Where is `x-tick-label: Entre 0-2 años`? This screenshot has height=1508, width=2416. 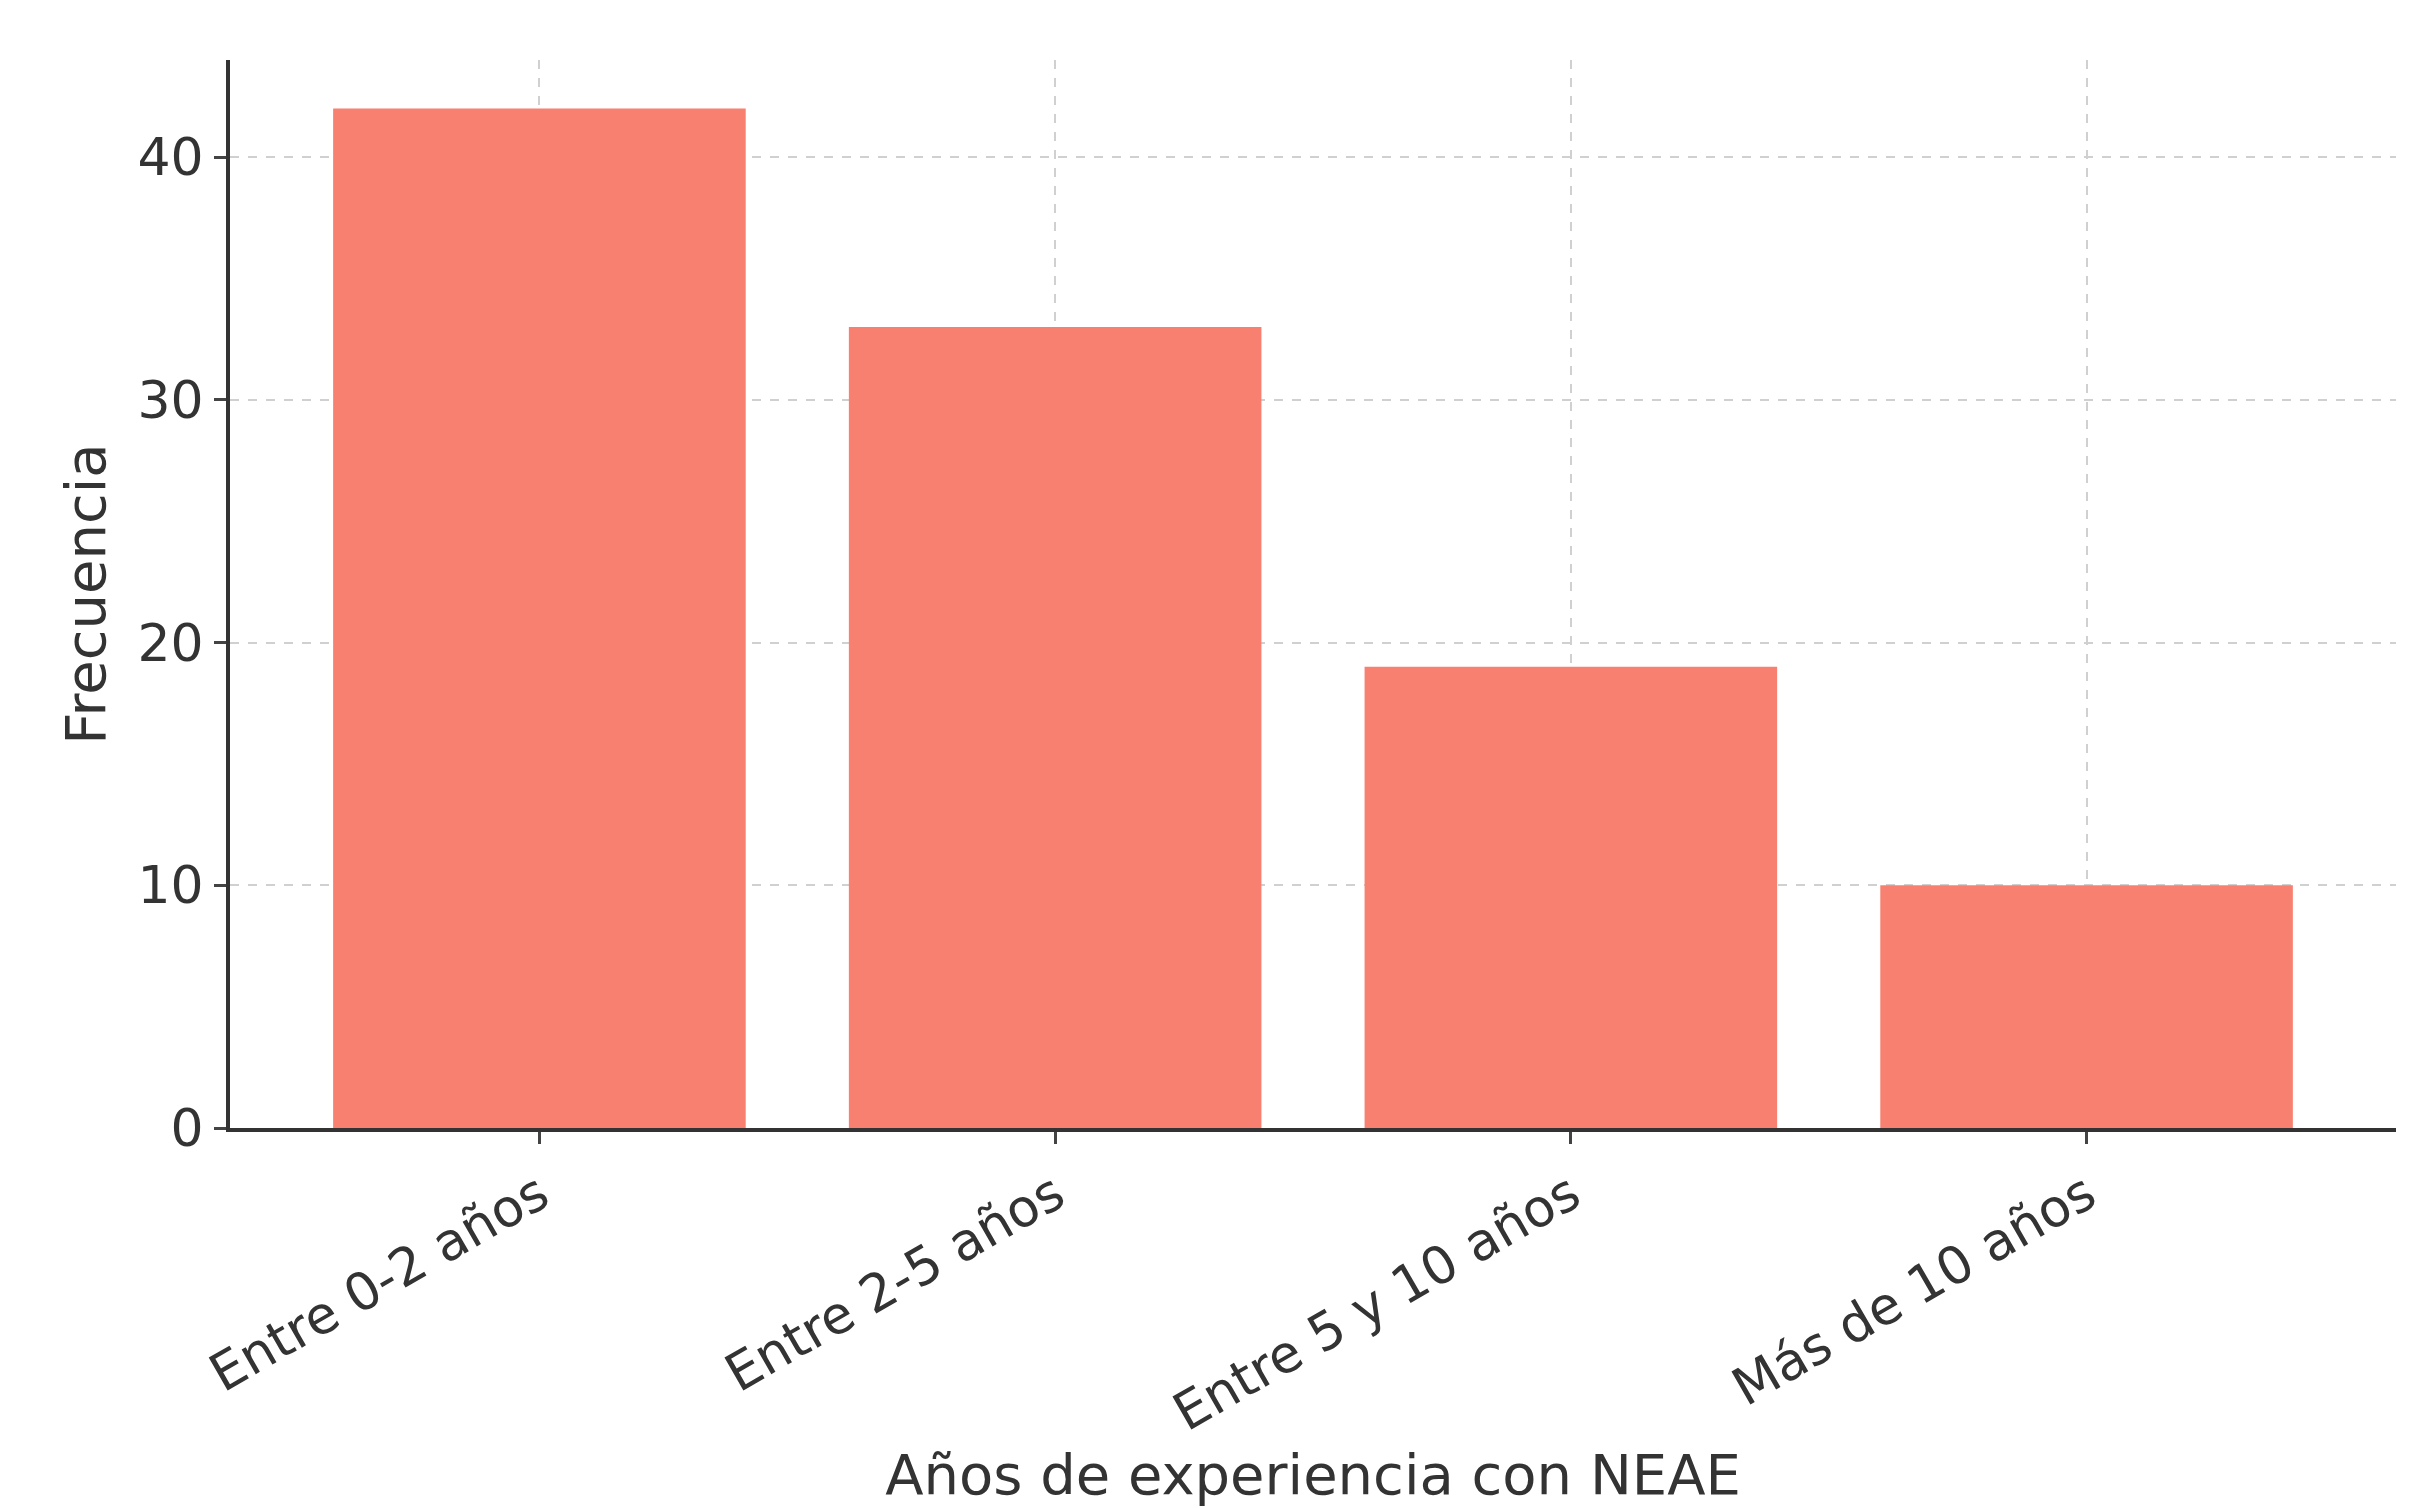
x-tick-label: Entre 0-2 años is located at coordinates (379, 1282).